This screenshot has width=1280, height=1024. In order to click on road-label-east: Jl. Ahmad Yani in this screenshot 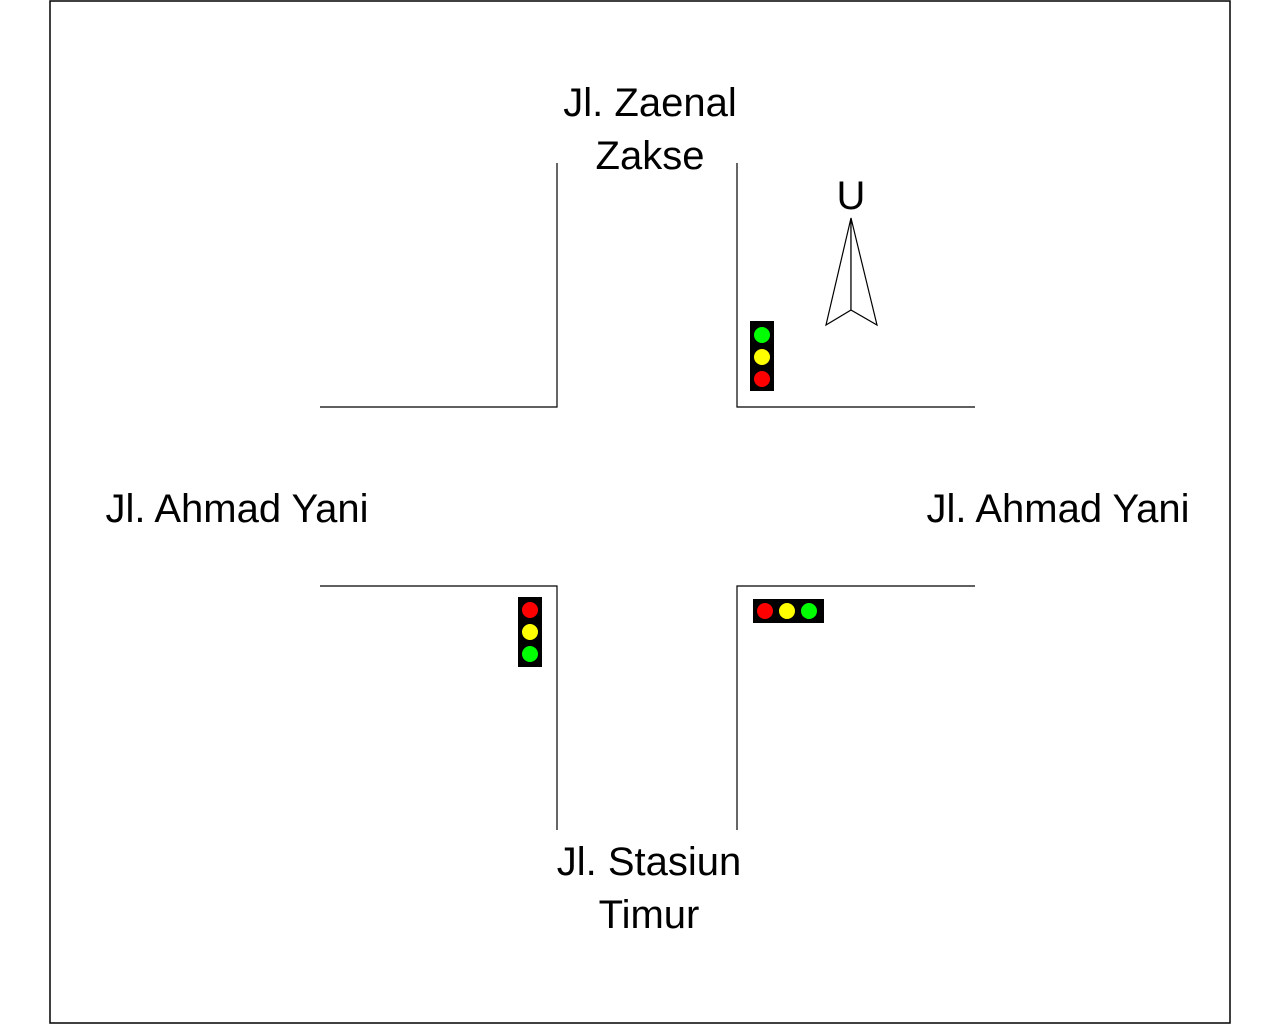, I will do `click(1057, 509)`.